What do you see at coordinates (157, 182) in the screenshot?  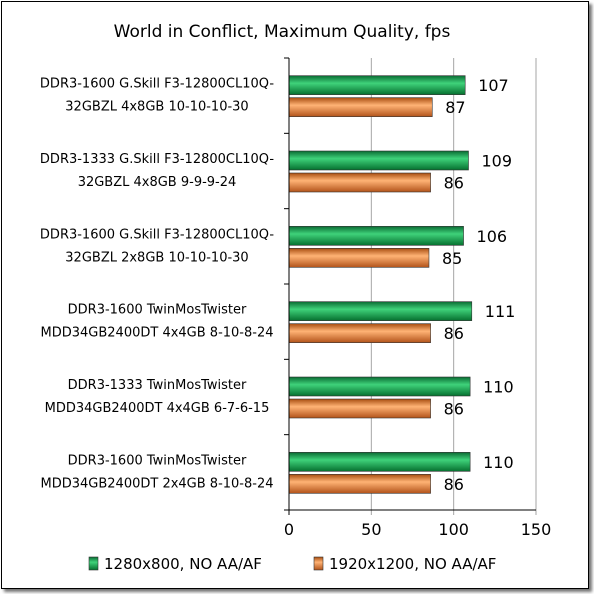 I see `category-label: 32GBZL 4x8GB 9-9-9-24` at bounding box center [157, 182].